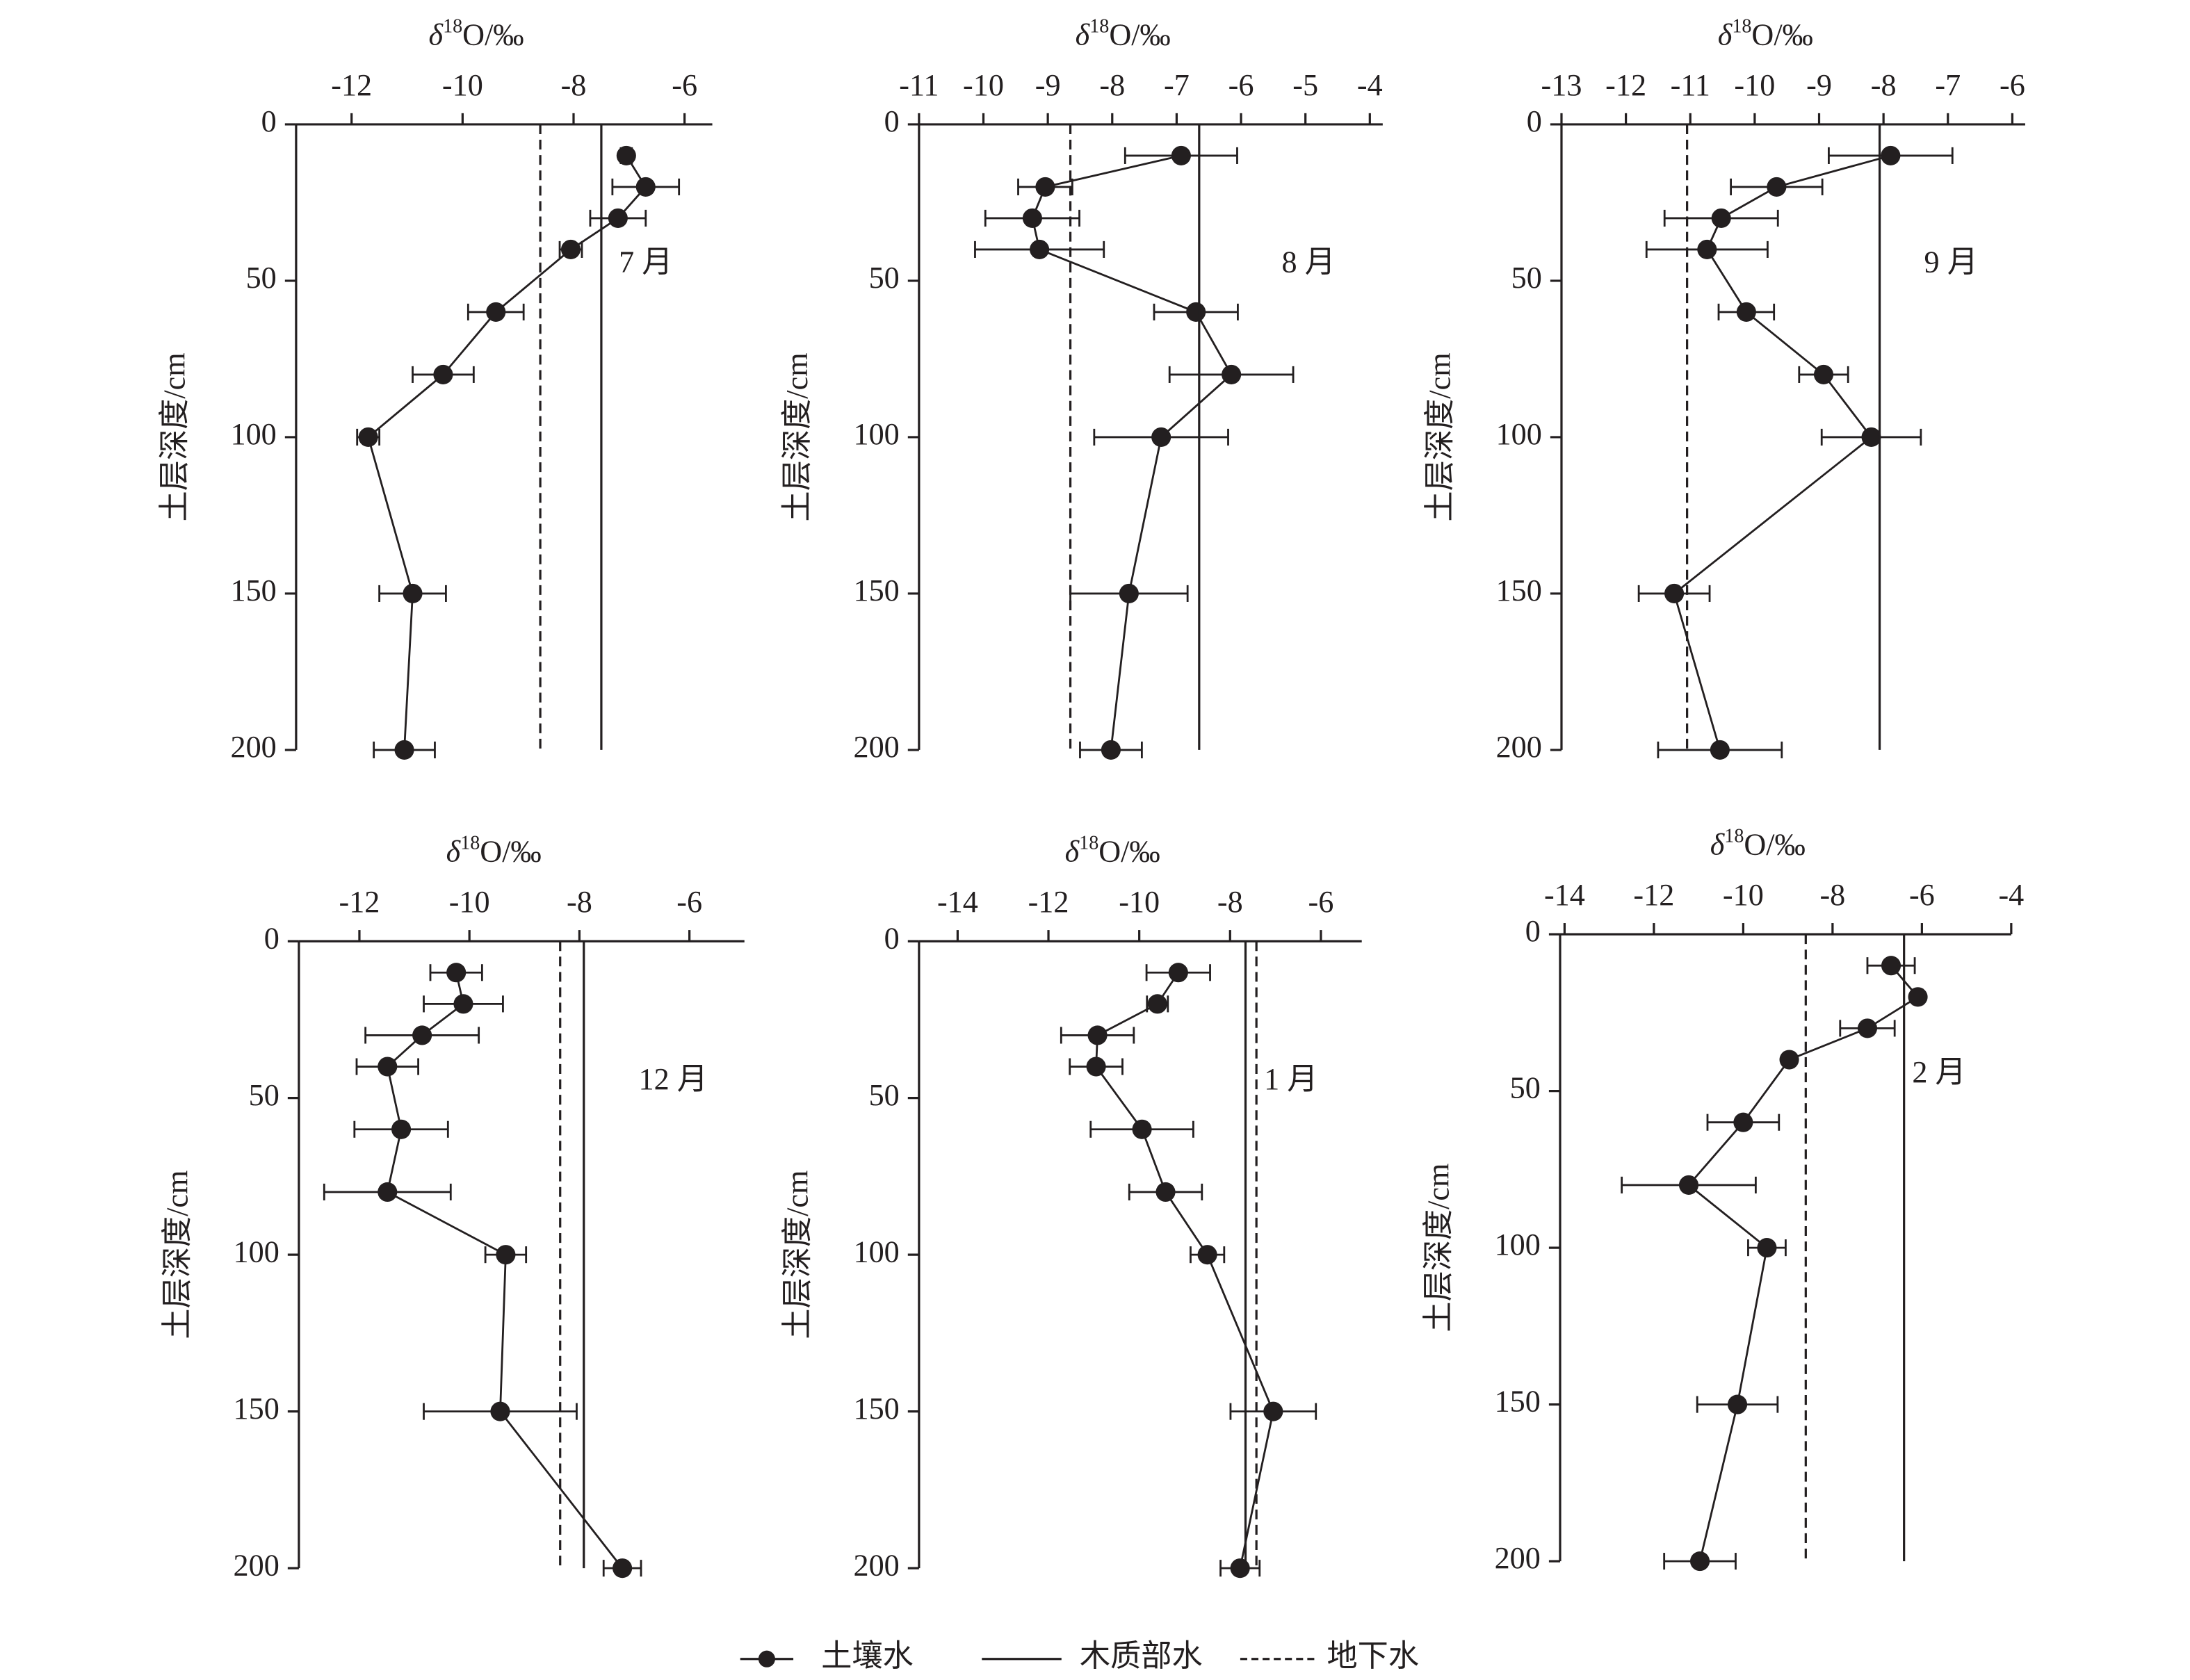 The width and height of the screenshot is (2190, 1680). Describe the element at coordinates (645, 262) in the screenshot. I see `annotation: 7 月` at that location.